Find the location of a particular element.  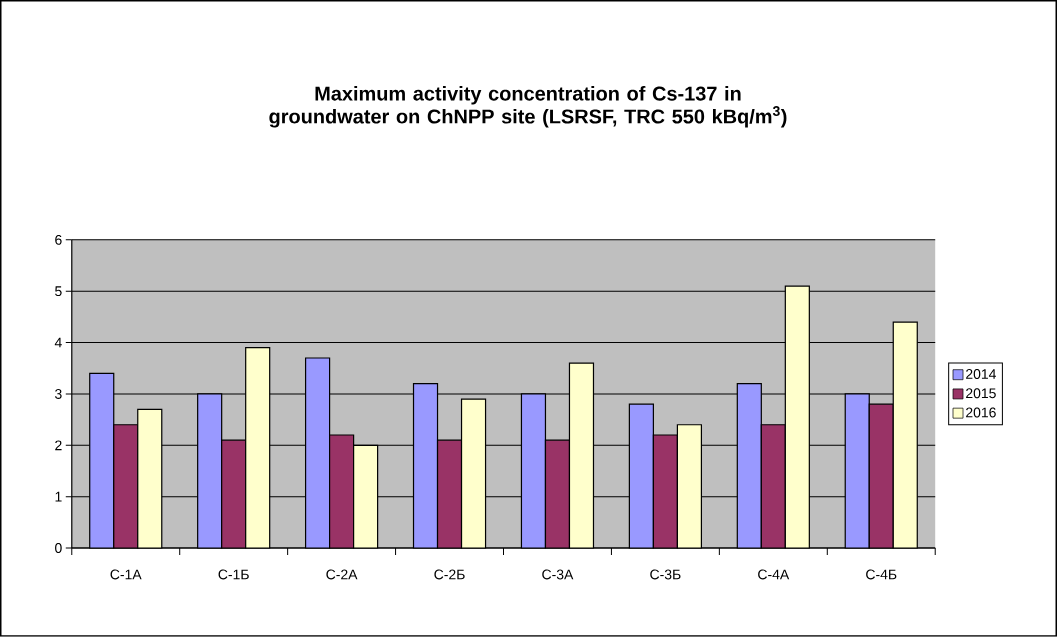

y-tick-label: 5 is located at coordinates (58, 291).